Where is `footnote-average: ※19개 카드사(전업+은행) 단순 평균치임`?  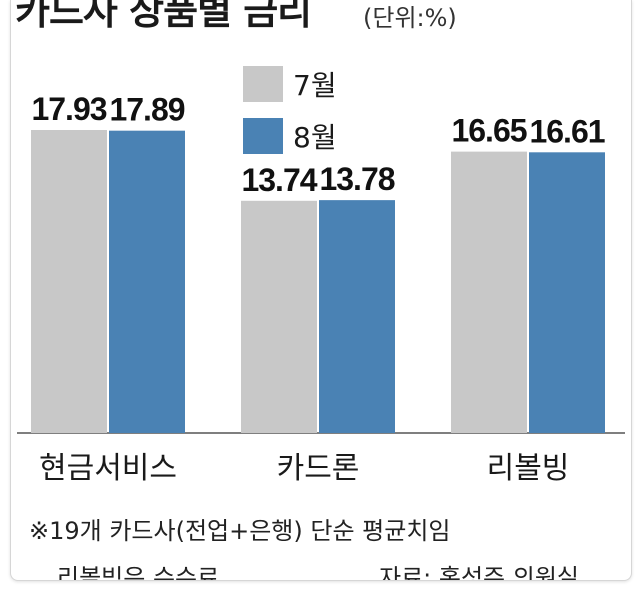
footnote-average: ※19개 카드사(전업+은행) 단순 평균치임 is located at coordinates (240, 531).